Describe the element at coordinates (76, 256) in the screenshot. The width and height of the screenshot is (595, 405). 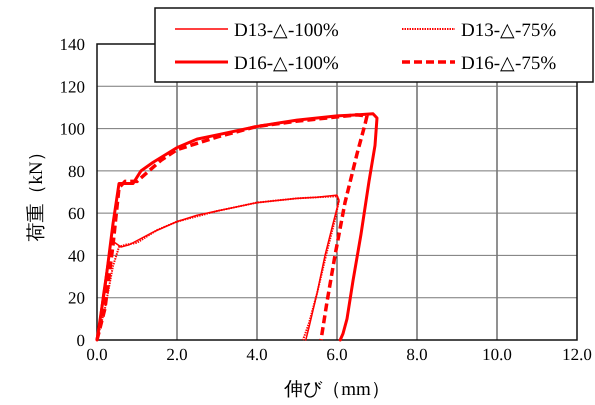
I see `y-tick-label: 40` at that location.